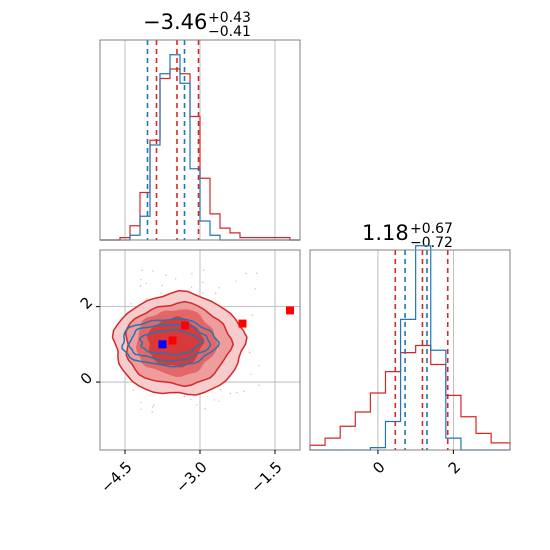  I want to click on param1-title-main: −3.46, so click(175, 22).